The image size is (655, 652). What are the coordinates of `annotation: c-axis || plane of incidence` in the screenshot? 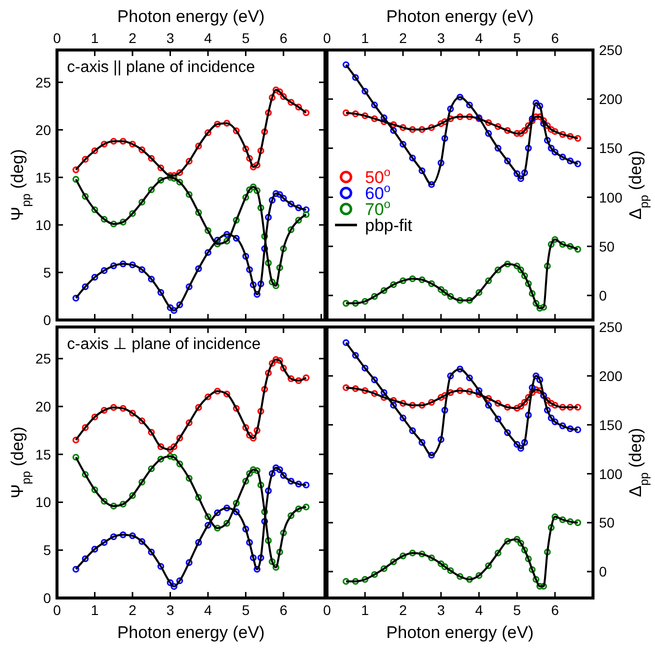 It's located at (161, 67).